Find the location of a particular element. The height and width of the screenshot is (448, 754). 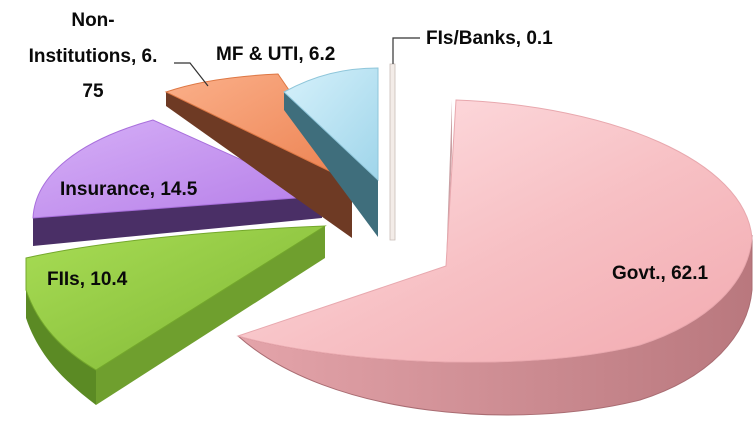

slice-label-fis-banks: FIs/Banks, 0.1 is located at coordinates (489, 38).